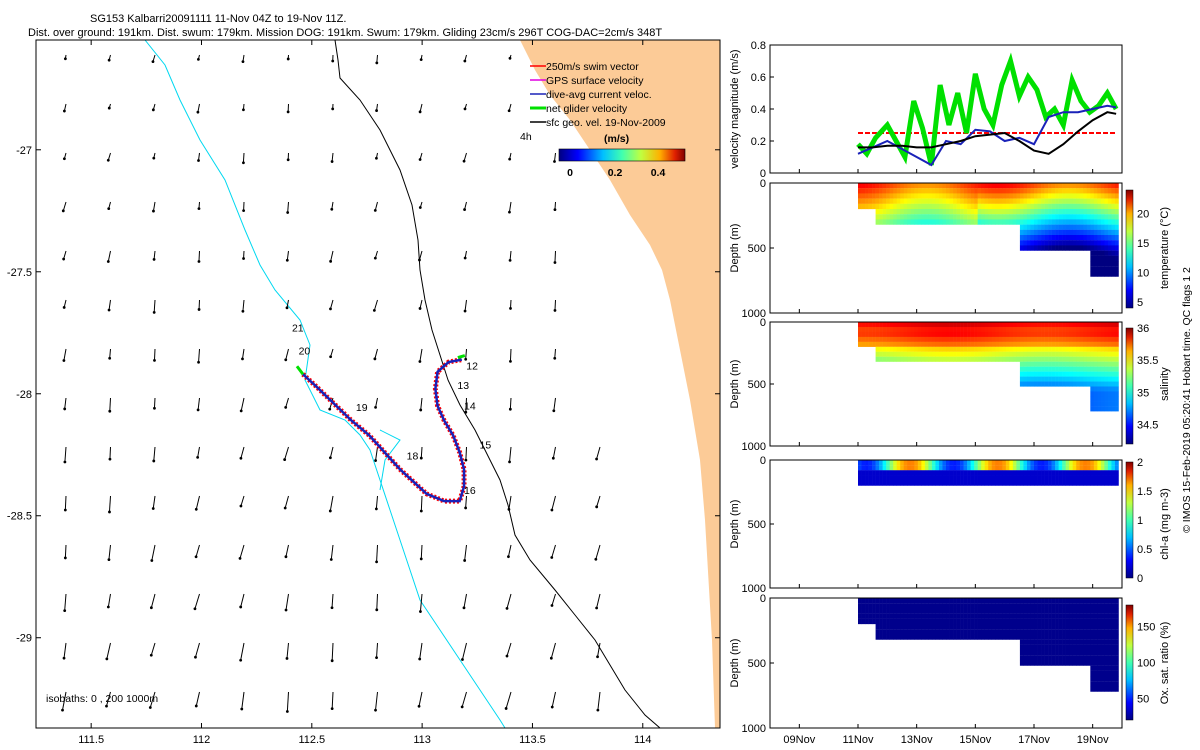 The image size is (1200, 750). Describe the element at coordinates (1165, 663) in the screenshot. I see `oxygen-clabel: Ox. sat. ratio (%)` at that location.